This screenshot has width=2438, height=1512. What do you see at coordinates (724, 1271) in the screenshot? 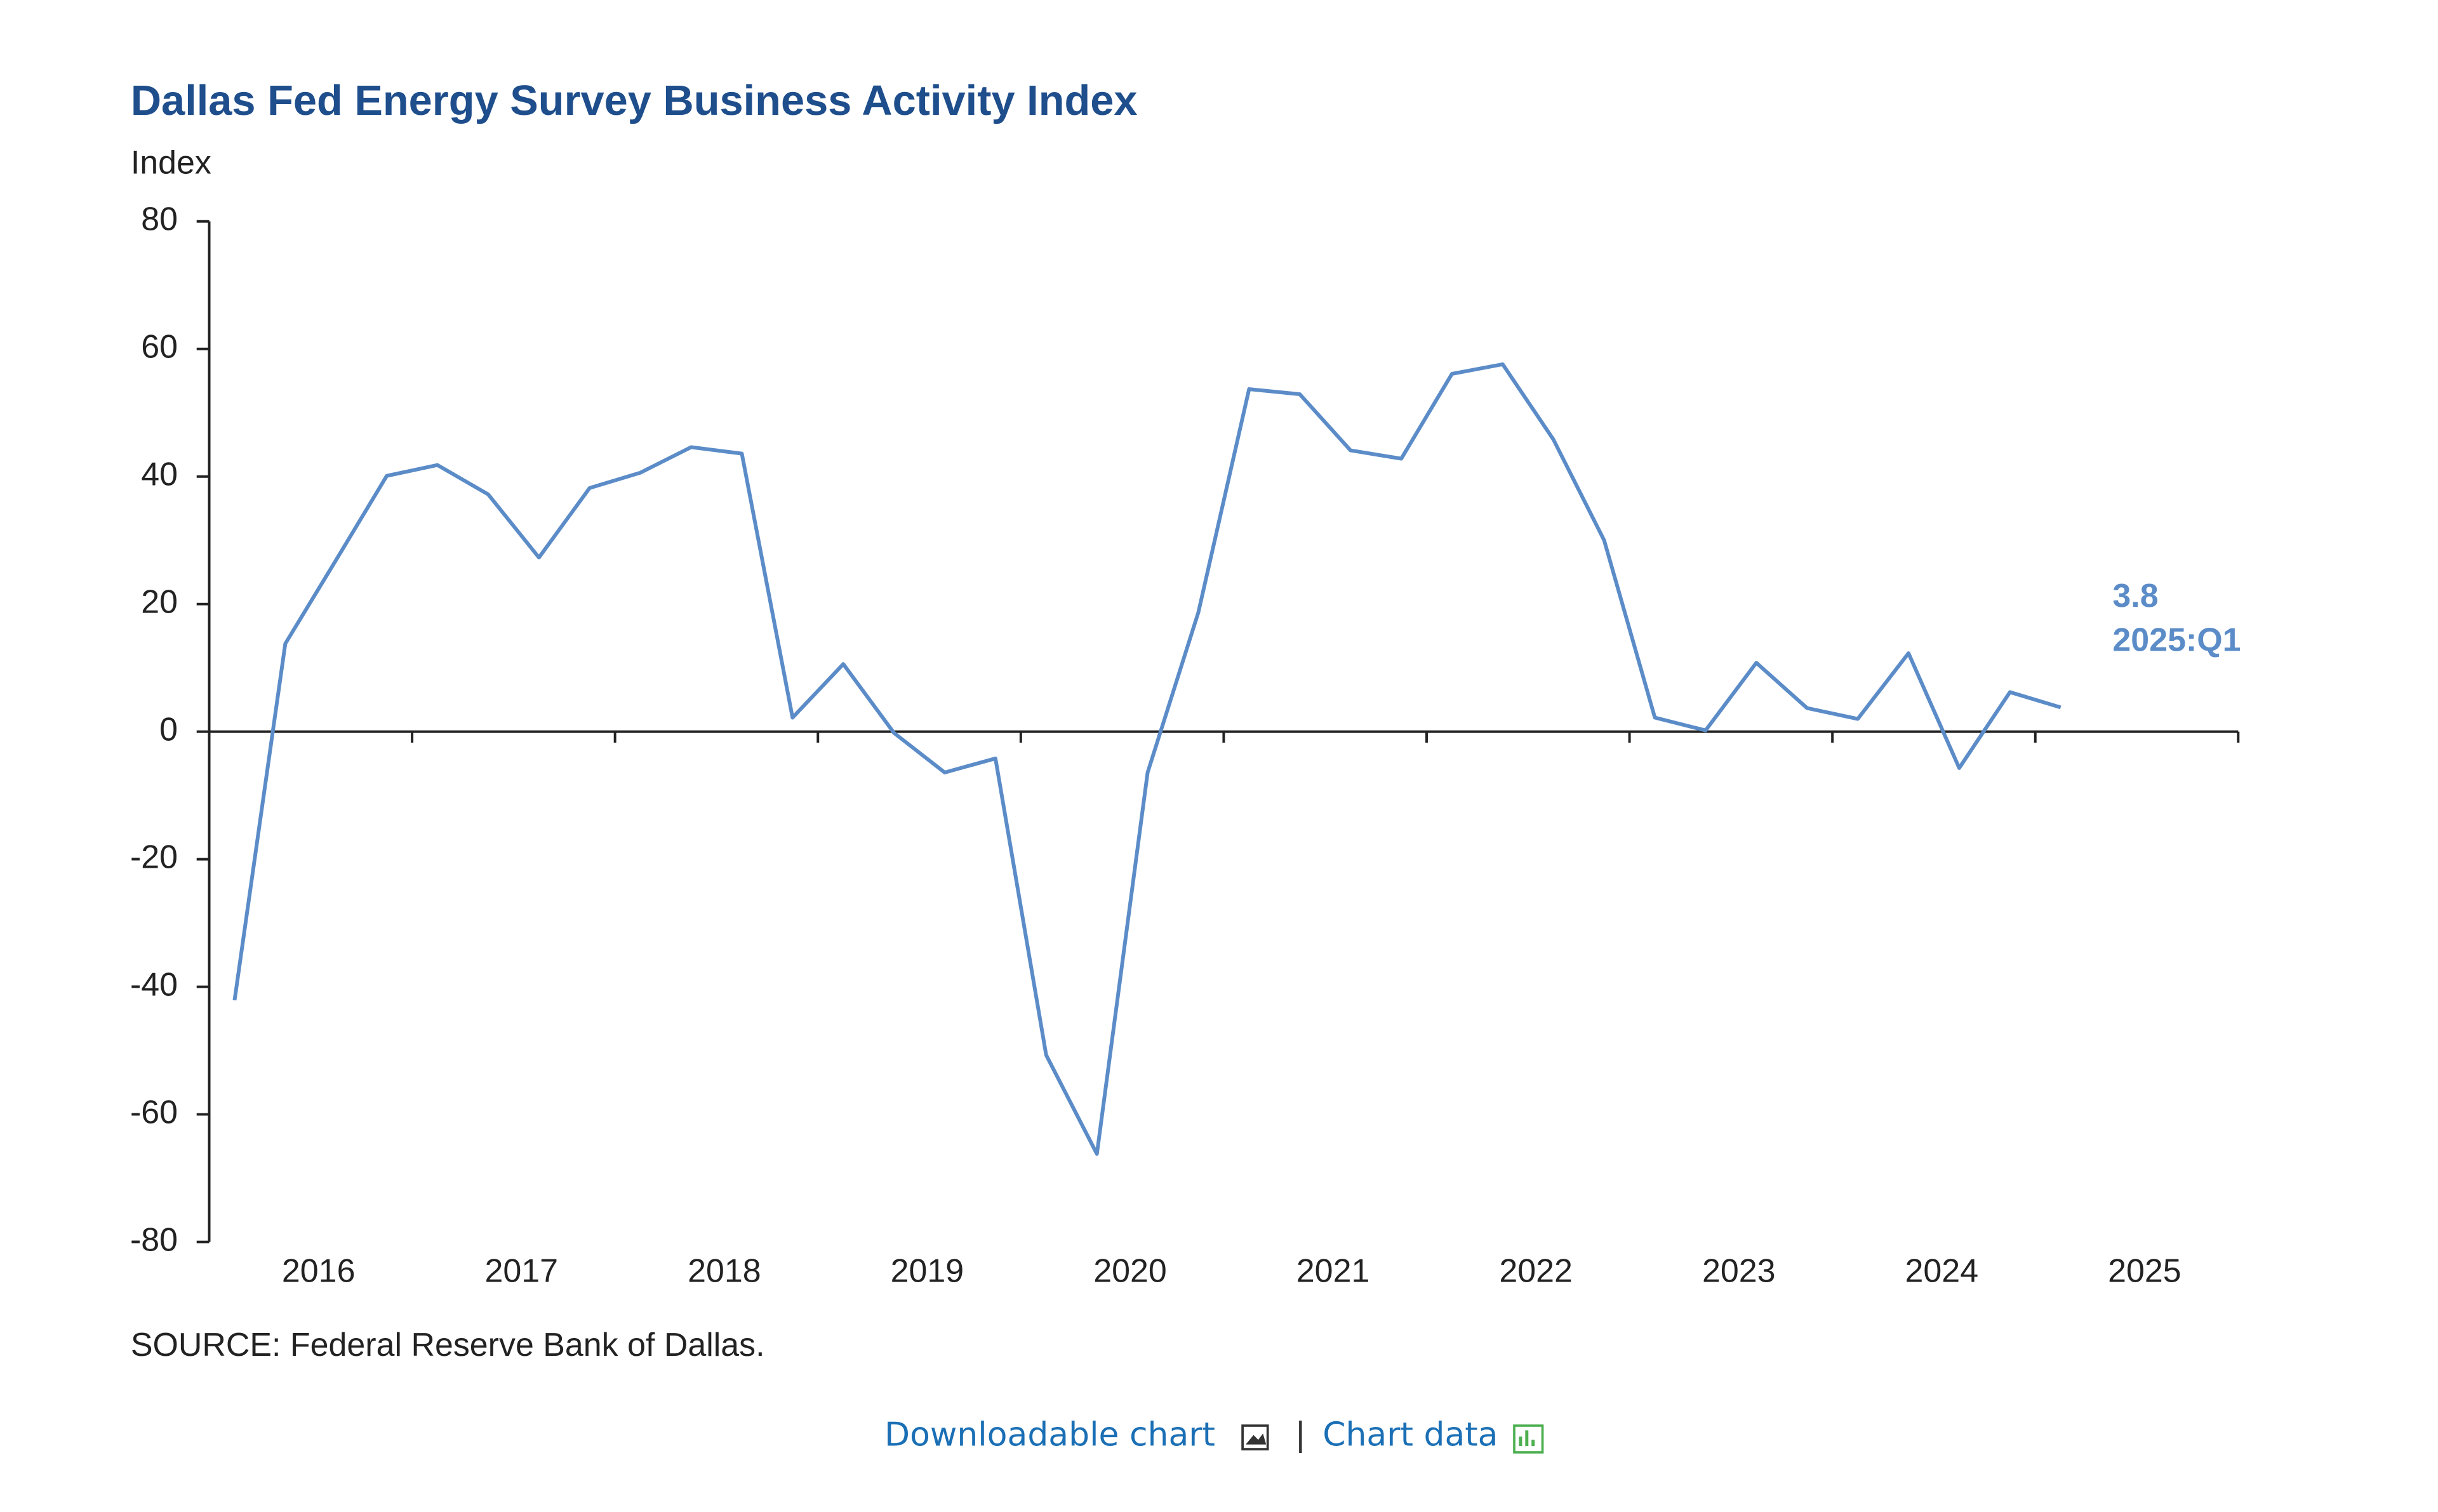
I see `x-tick-label: 2018` at bounding box center [724, 1271].